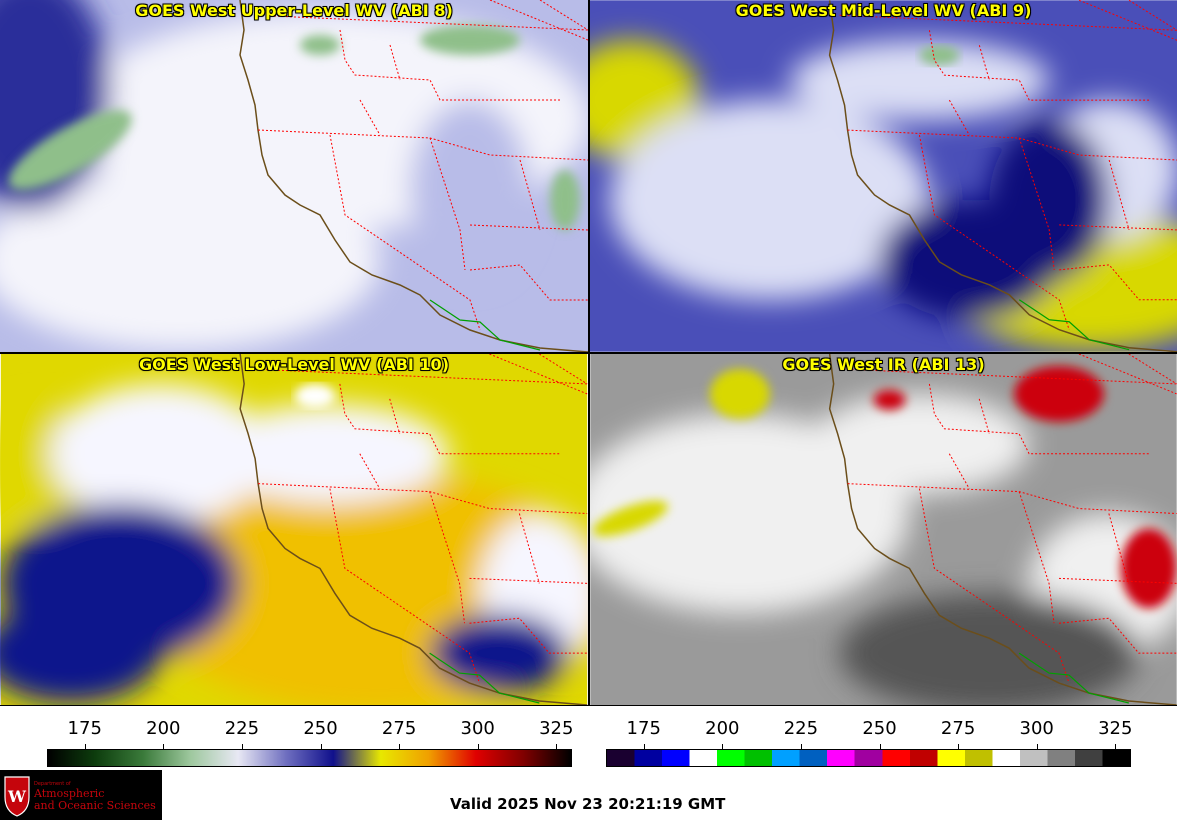 The image size is (1177, 820). Describe the element at coordinates (868, 758) in the screenshot. I see `ir-colorbar-gradient` at that location.